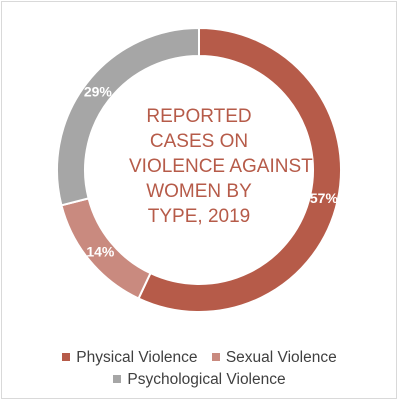 Image resolution: width=399 pixels, height=401 pixels. I want to click on chart-title-line-3: VIOLENCE AGAINST, so click(221, 166).